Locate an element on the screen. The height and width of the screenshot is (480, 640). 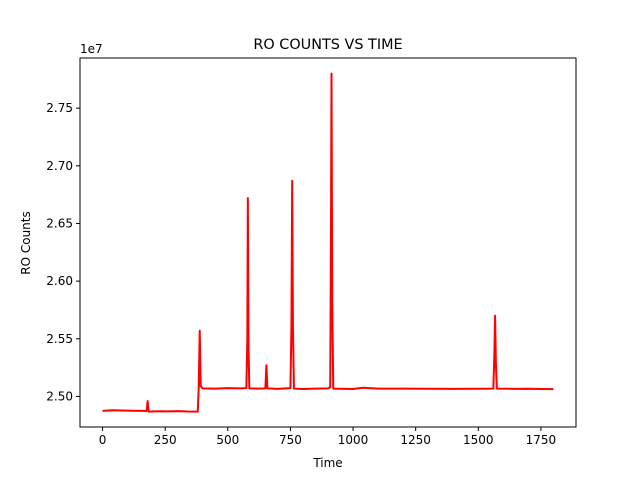
x-tick-label: 500 is located at coordinates (227, 440).